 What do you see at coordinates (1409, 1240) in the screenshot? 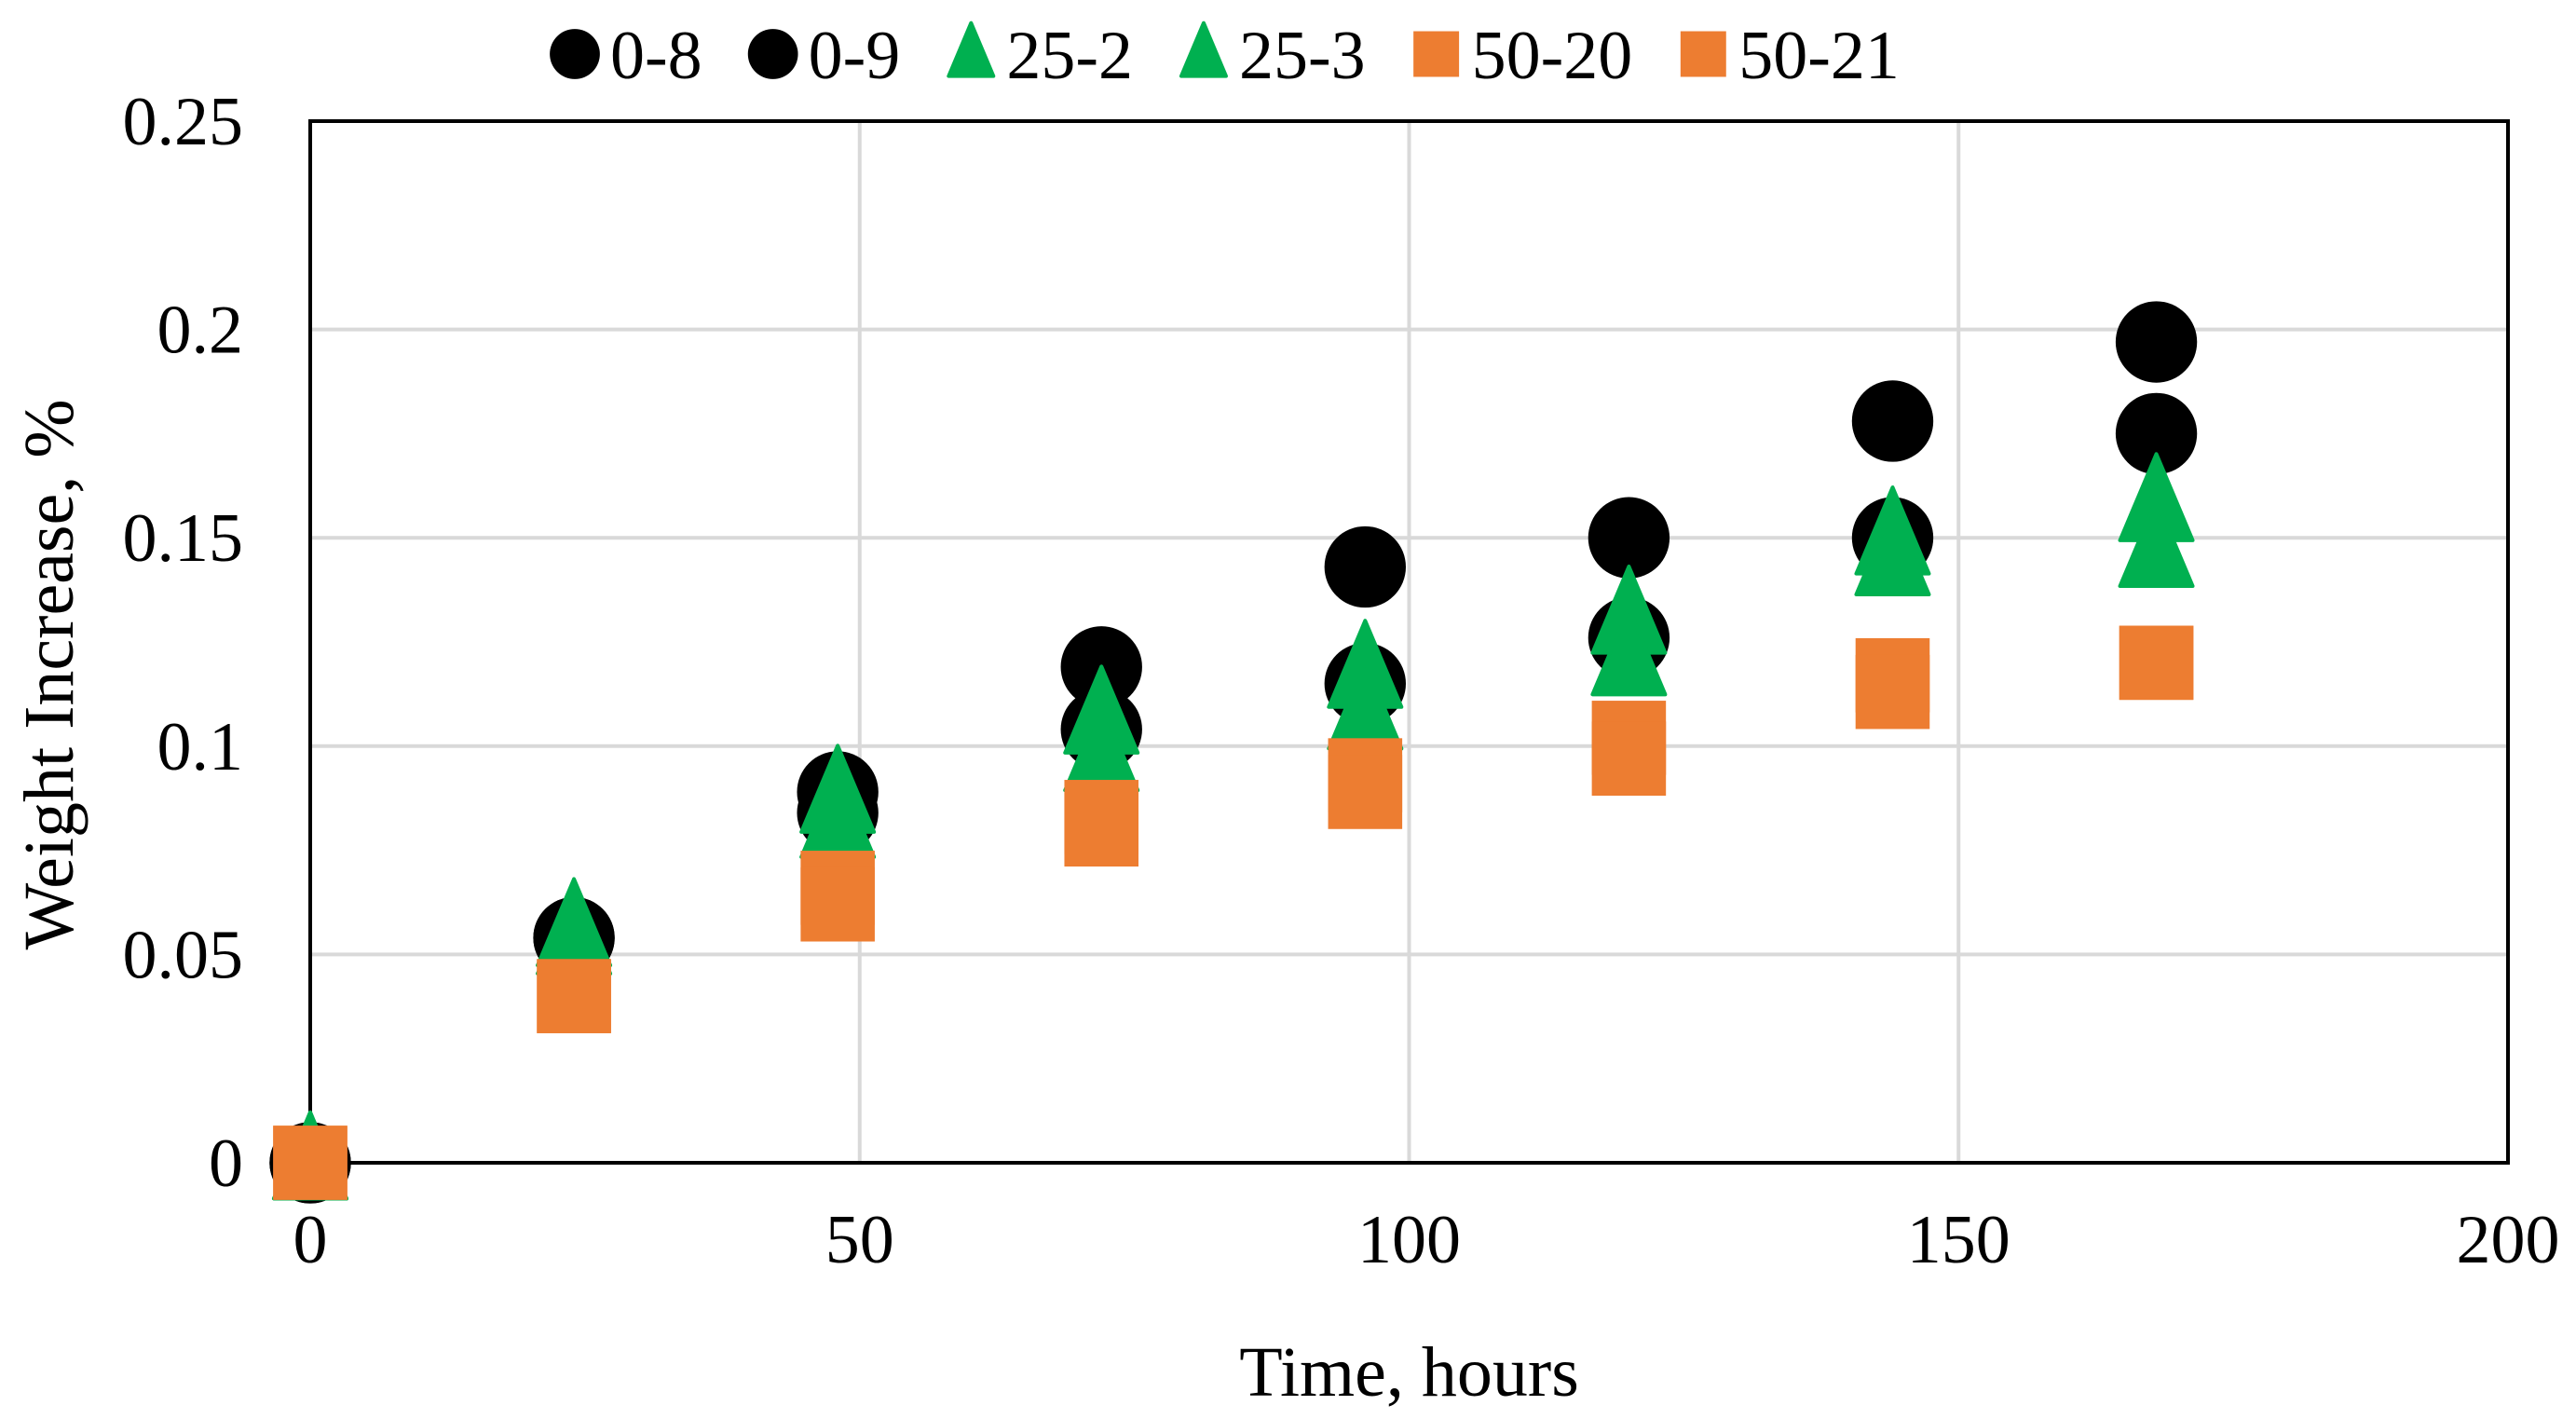
I see `x-tick-label: 100` at bounding box center [1409, 1240].